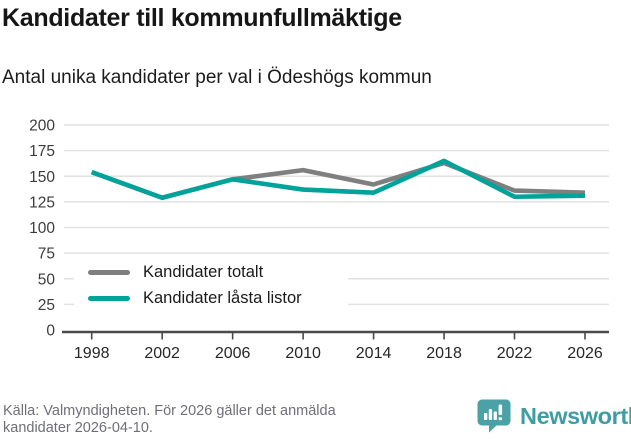 The height and width of the screenshot is (439, 631). I want to click on legend-item-totalt: Kandidater totalt, so click(218, 272).